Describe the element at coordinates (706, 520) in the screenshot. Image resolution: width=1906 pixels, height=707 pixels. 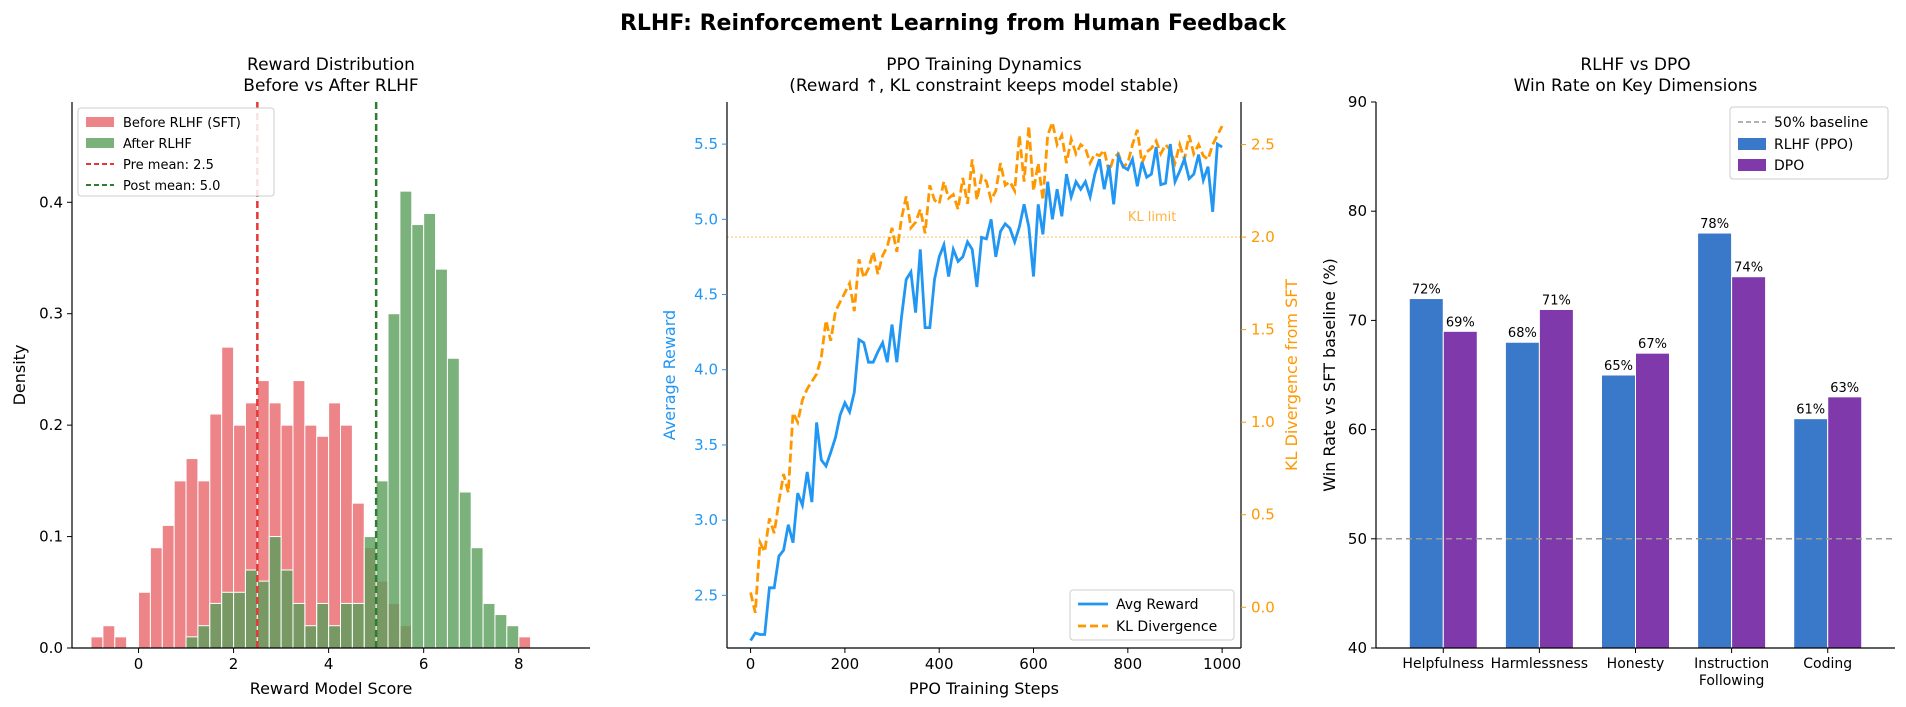
I see `y-left-tick-label: 3.0` at that location.